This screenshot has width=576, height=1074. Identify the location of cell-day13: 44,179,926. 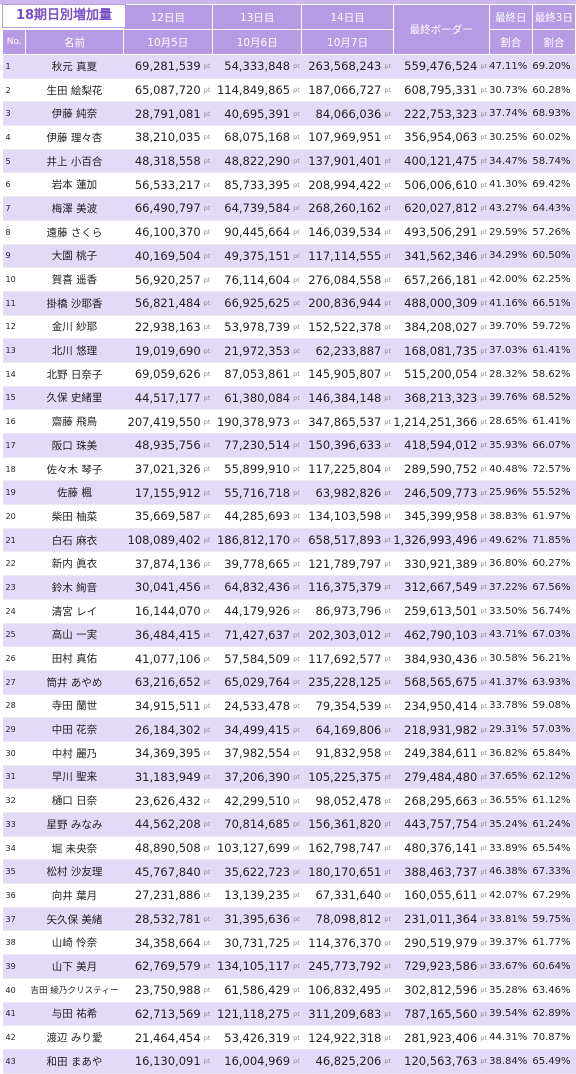
(252, 611).